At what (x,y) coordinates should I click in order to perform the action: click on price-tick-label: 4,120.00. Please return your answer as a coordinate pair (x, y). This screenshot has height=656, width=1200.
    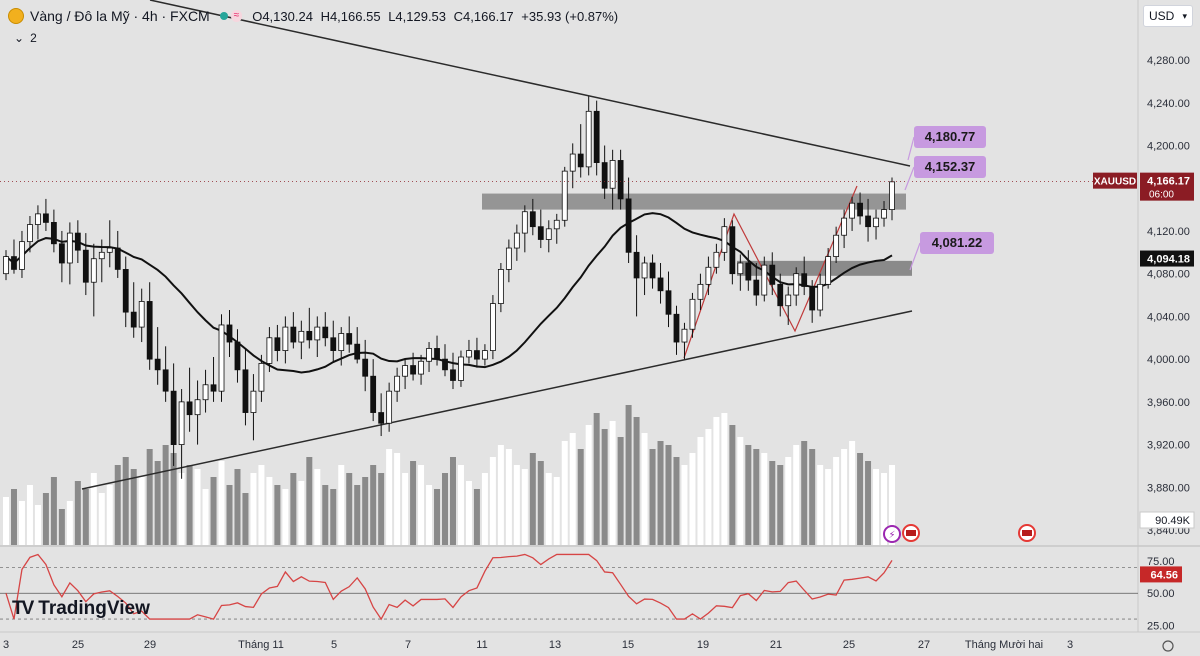
    Looking at the image, I should click on (1168, 232).